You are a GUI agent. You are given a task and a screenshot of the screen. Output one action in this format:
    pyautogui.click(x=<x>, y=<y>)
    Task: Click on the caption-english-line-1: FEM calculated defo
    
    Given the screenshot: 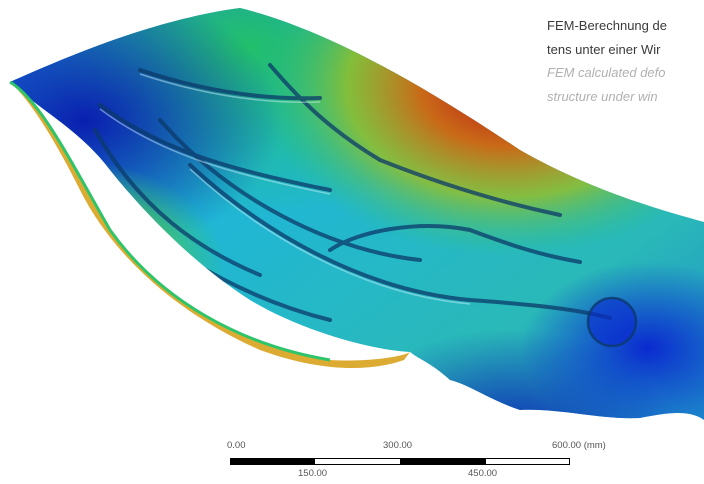 What is the action you would take?
    pyautogui.click(x=606, y=72)
    